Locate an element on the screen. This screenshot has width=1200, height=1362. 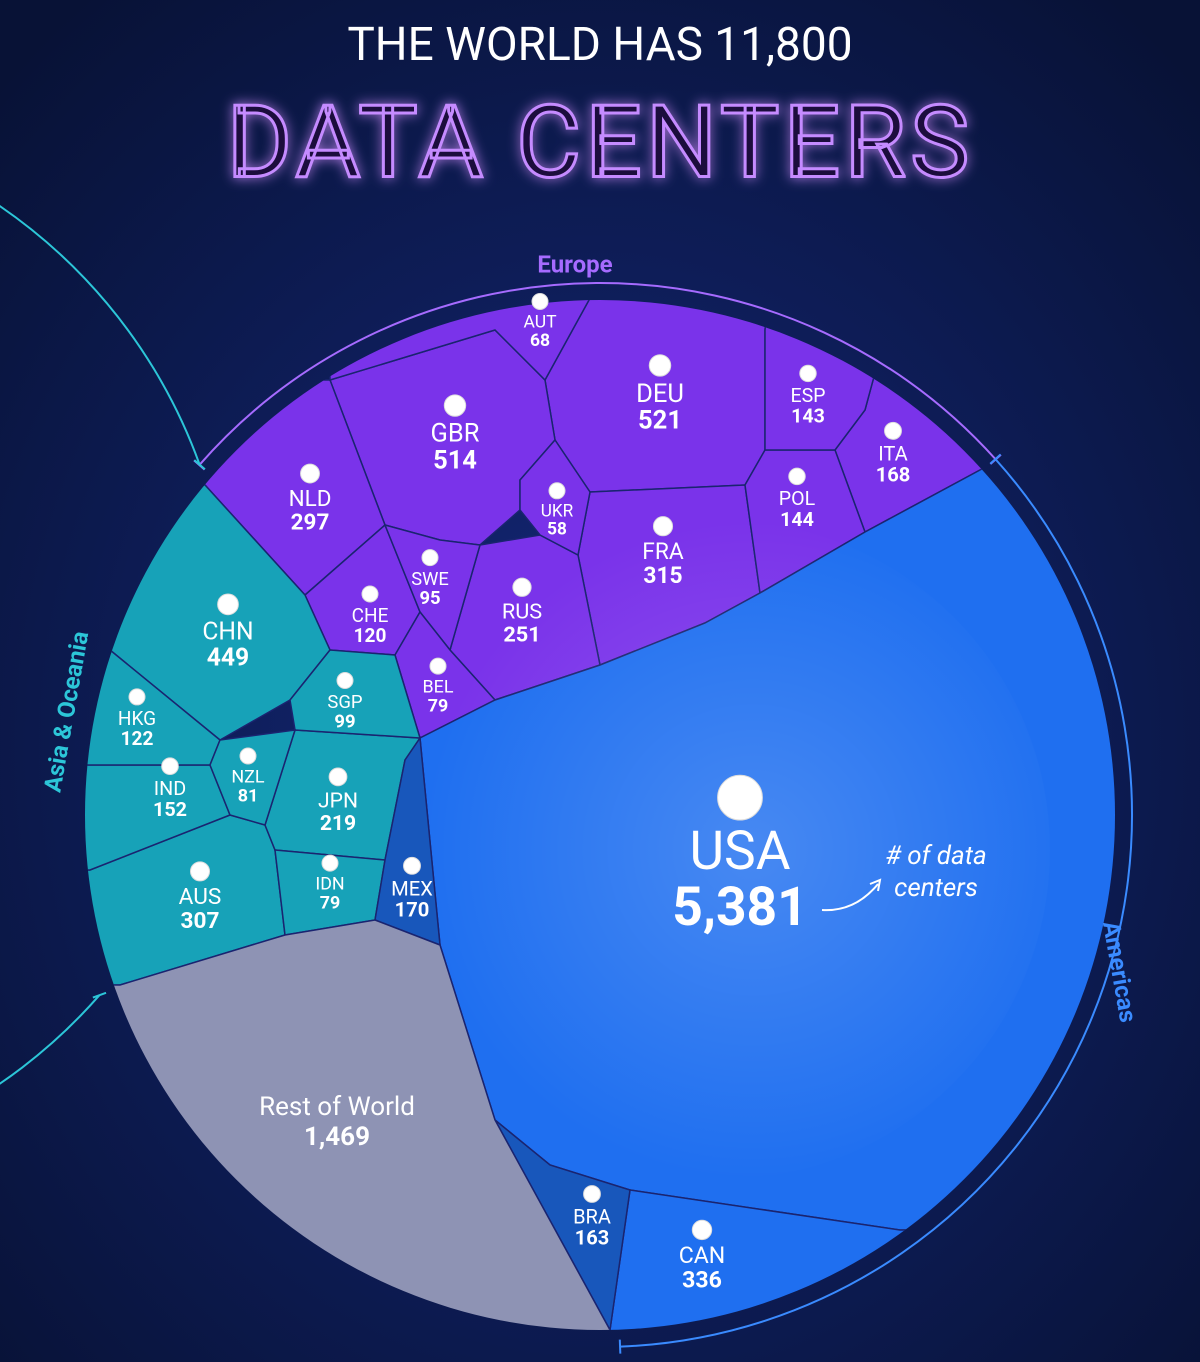
cell-value: 143 is located at coordinates (808, 416).